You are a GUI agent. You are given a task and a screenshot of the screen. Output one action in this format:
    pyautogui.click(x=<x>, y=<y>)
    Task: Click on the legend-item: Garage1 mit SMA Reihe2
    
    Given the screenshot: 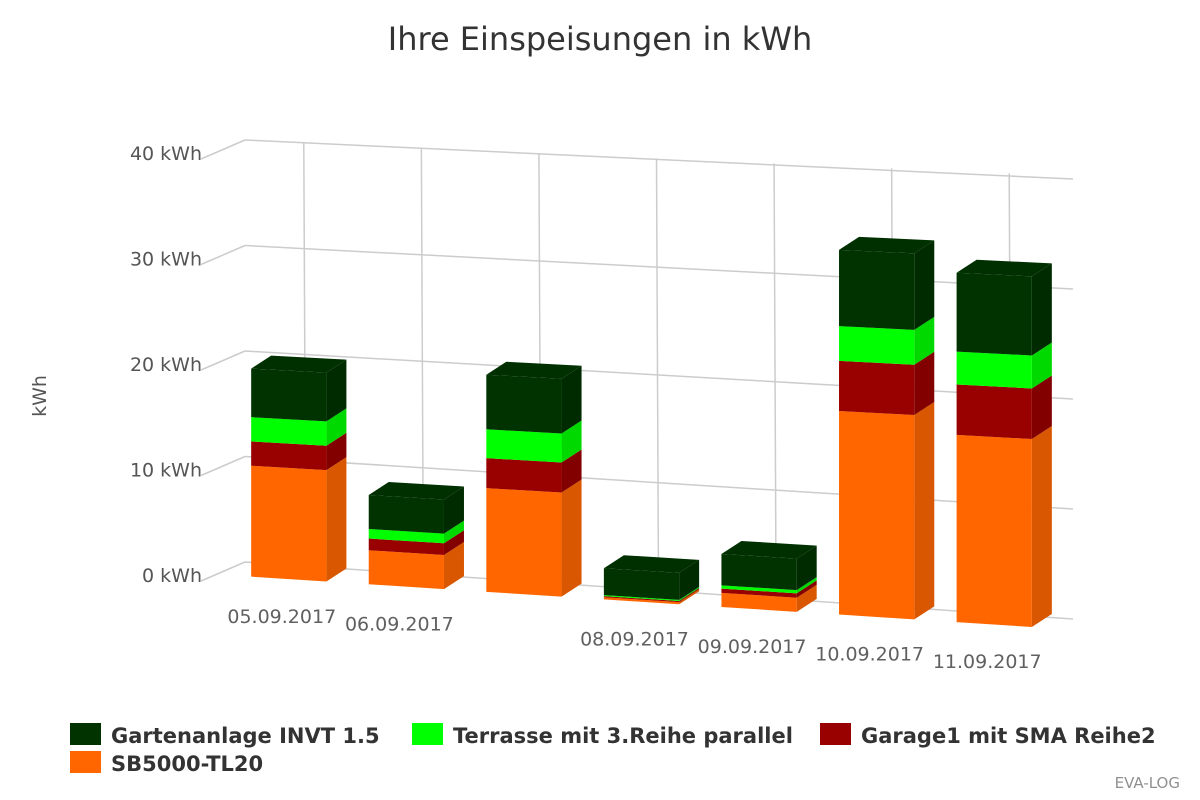 What is the action you would take?
    pyautogui.click(x=988, y=735)
    